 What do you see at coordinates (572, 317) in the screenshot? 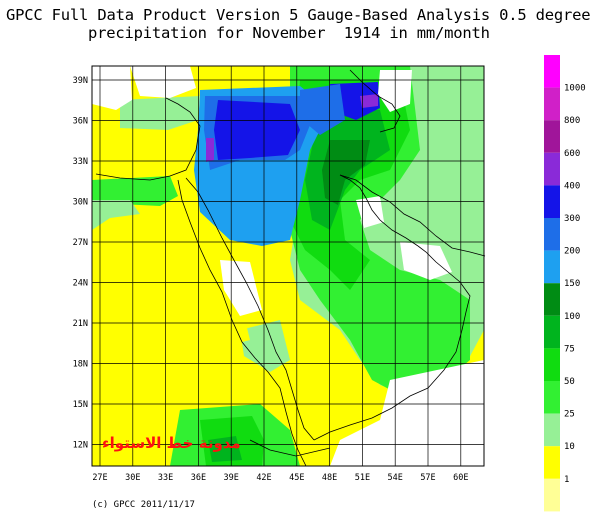
I see `legend-label: 100` at bounding box center [572, 317].